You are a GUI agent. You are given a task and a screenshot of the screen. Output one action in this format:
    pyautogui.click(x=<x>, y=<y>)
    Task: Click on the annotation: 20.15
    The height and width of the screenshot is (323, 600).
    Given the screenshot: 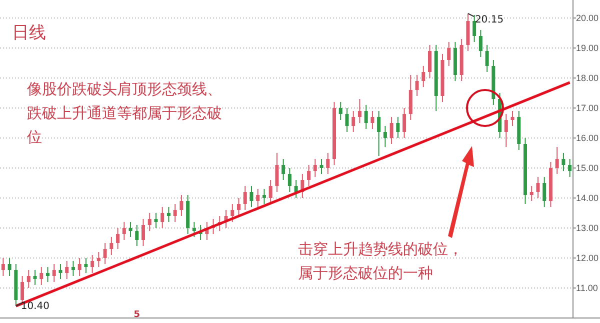 What is the action you would take?
    pyautogui.click(x=489, y=20)
    